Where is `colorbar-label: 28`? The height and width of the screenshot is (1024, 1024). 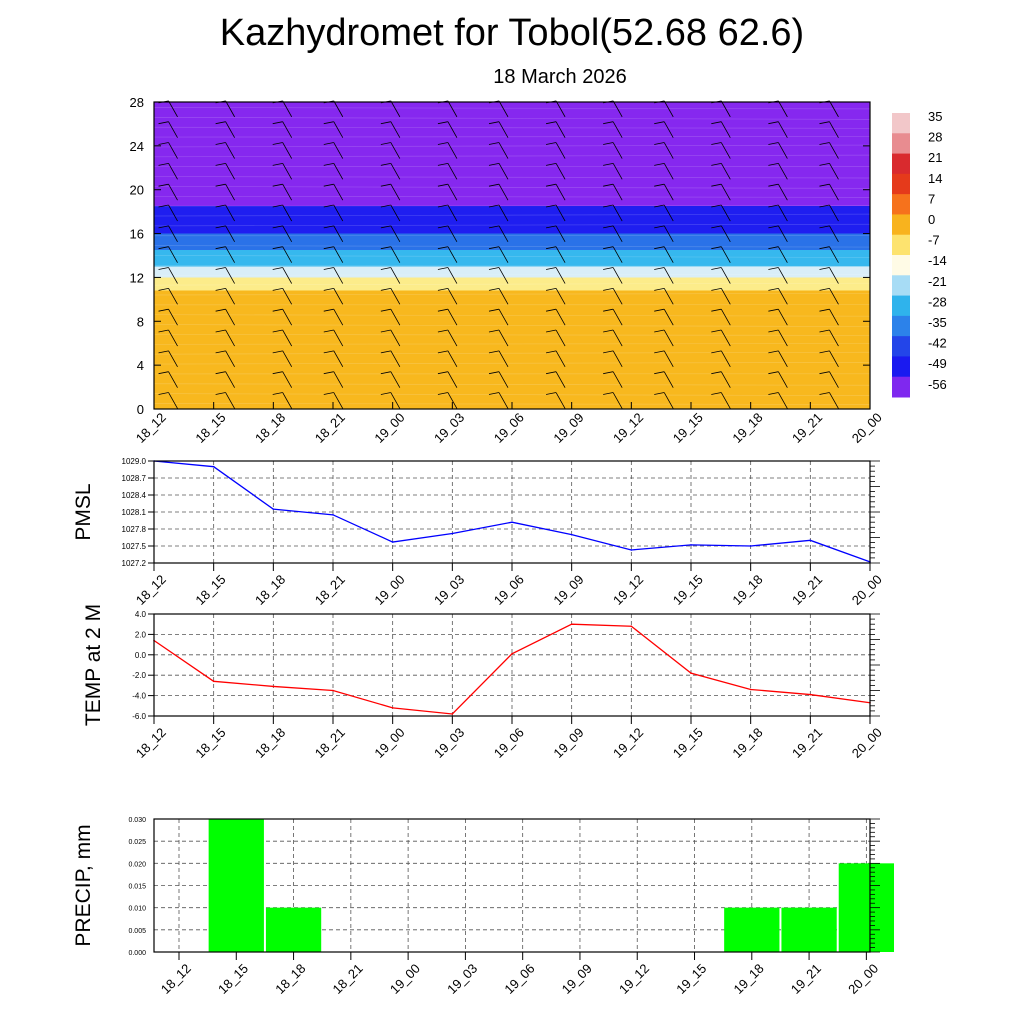 colorbar-label: 28 is located at coordinates (935, 137).